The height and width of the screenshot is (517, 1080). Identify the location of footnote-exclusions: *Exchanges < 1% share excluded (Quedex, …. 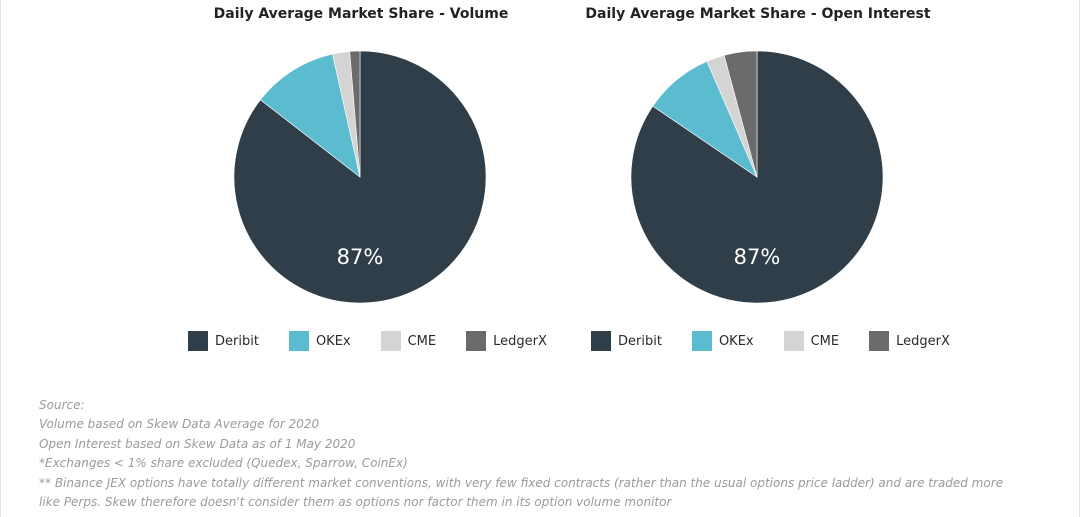
(223, 463).